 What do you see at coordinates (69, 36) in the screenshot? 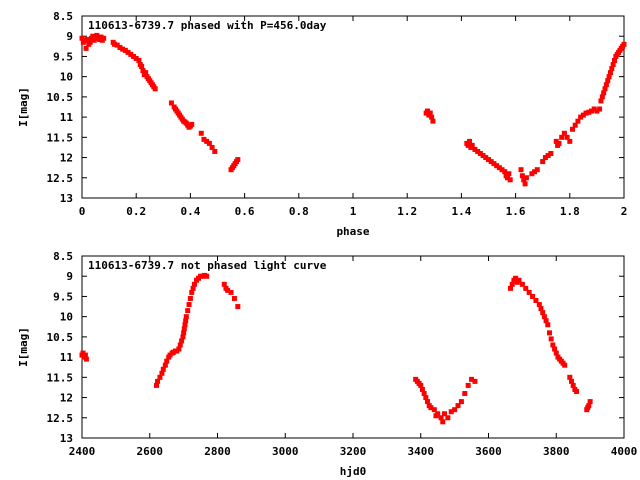
I see `phased-y-tick-label: 9` at bounding box center [69, 36].